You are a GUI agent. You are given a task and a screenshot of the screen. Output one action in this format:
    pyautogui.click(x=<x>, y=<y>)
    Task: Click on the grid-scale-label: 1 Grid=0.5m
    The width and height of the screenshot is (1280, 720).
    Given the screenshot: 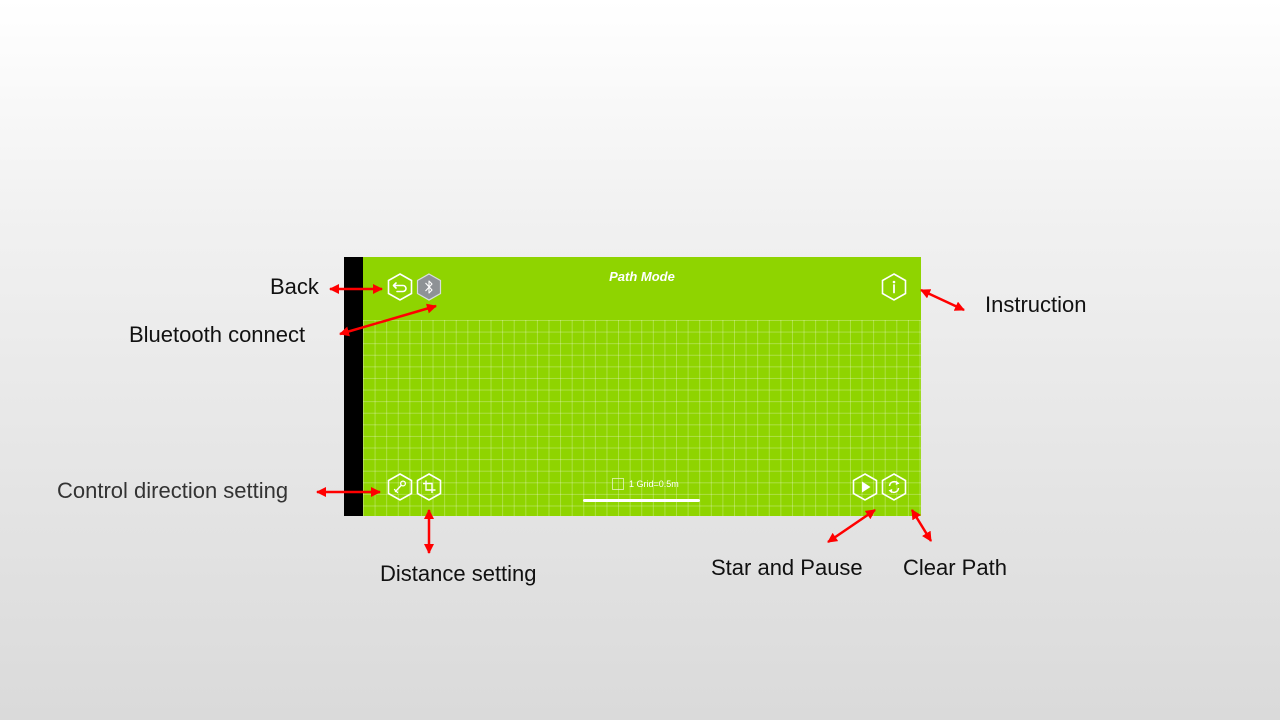 What is the action you would take?
    pyautogui.click(x=654, y=484)
    